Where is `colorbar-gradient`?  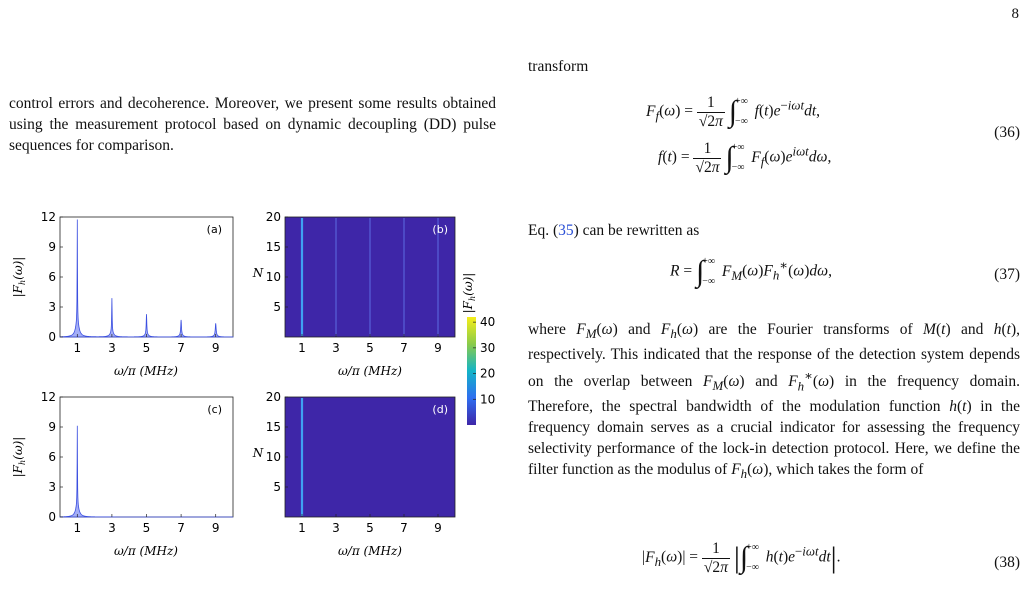 colorbar-gradient is located at coordinates (471, 371).